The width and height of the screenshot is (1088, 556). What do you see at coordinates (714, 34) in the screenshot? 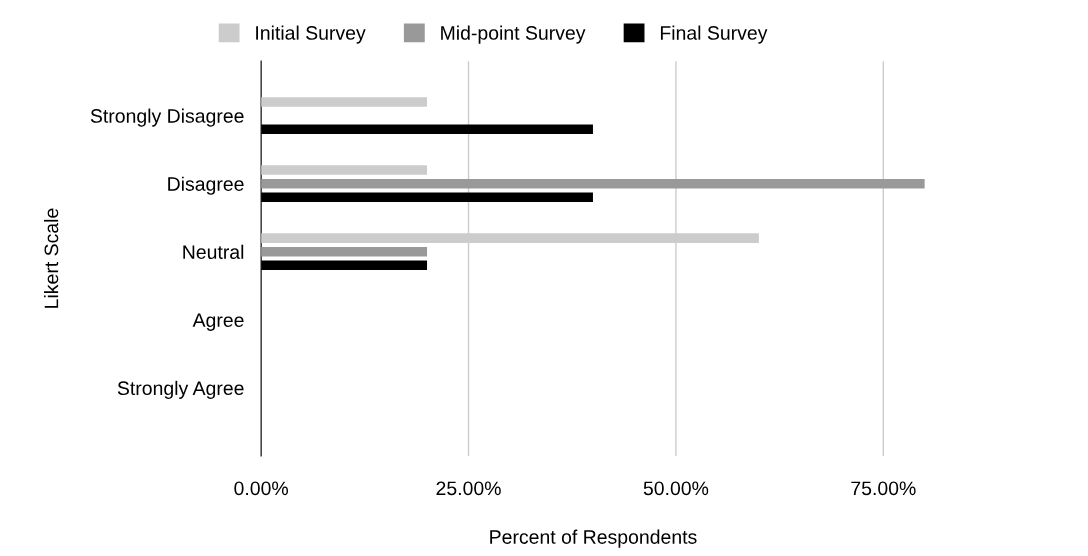
I see `legend-label: Final Survey` at bounding box center [714, 34].